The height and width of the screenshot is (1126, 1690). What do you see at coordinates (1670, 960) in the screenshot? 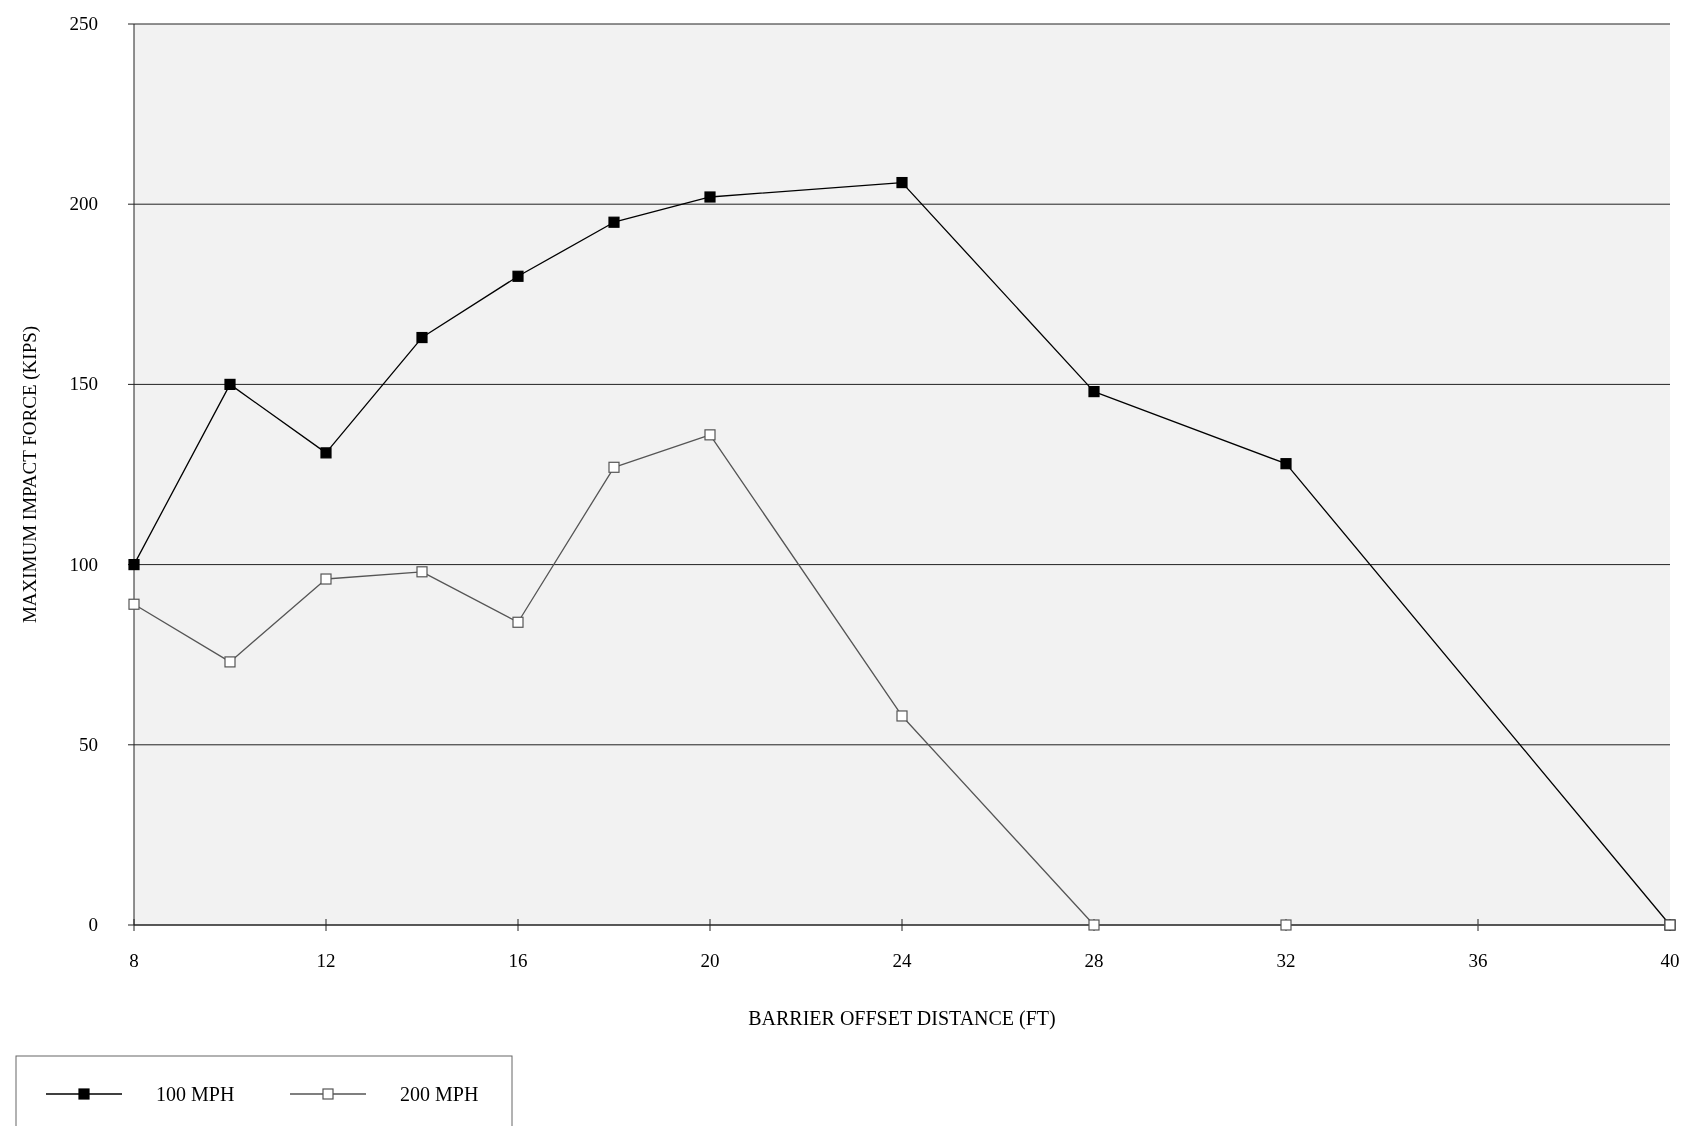
I see `x-tick-label: 40` at bounding box center [1670, 960].